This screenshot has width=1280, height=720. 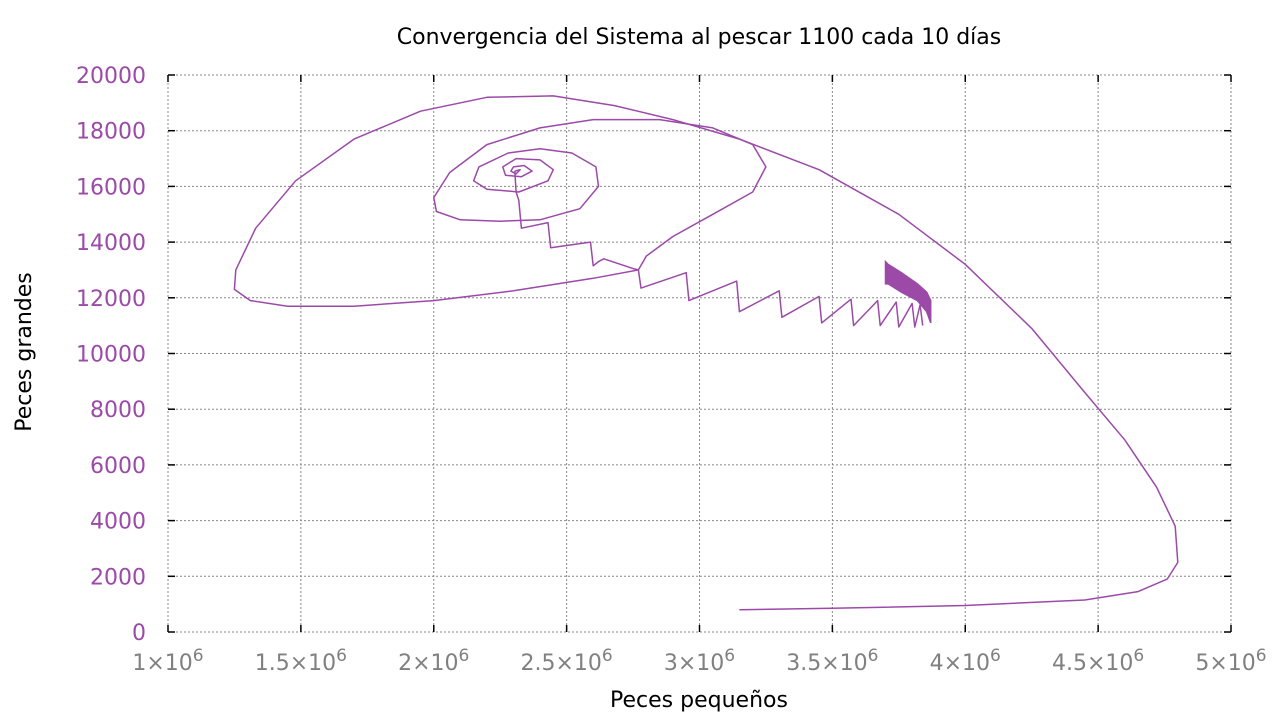 What do you see at coordinates (118, 577) in the screenshot?
I see `y-tick-label: 2000` at bounding box center [118, 577].